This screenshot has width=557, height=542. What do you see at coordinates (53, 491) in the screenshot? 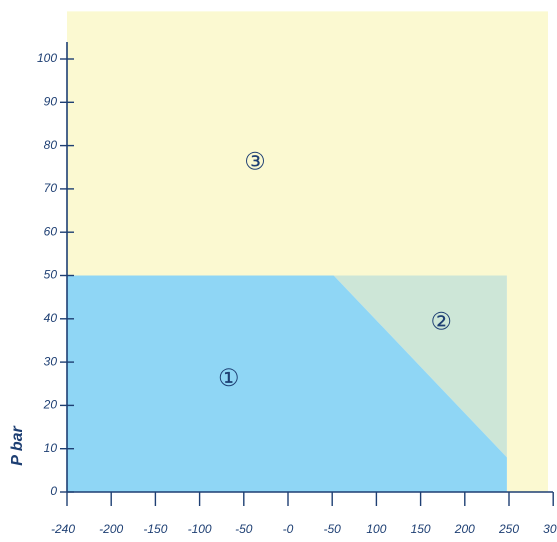
I see `y-tick-label: 0` at bounding box center [53, 491].